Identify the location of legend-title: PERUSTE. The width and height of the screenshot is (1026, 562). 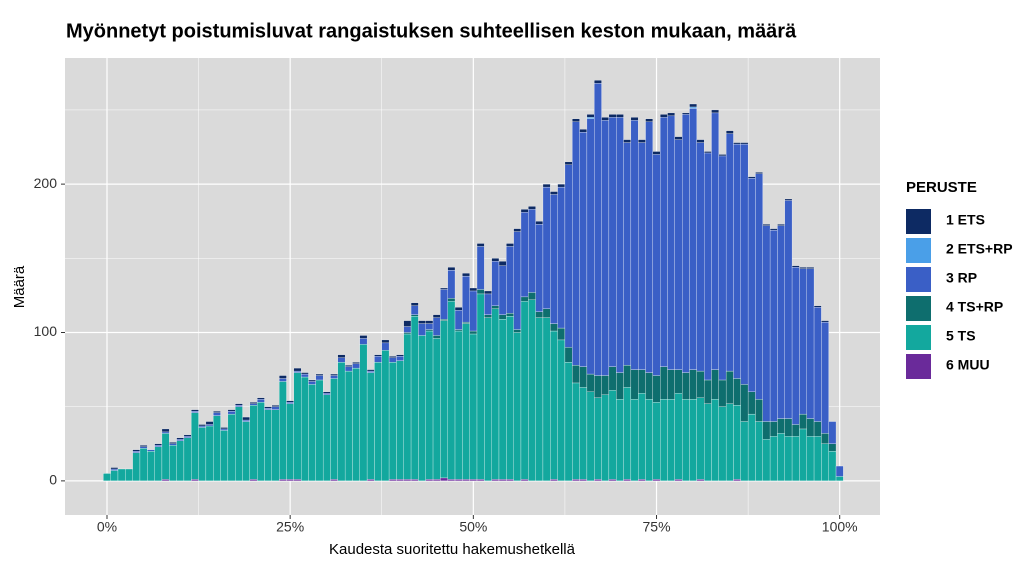
(941, 187).